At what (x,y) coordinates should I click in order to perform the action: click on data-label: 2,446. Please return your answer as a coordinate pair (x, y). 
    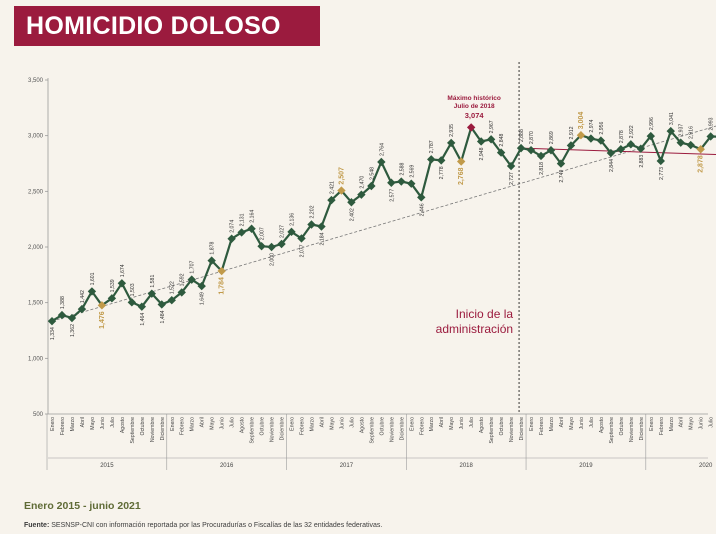
    Looking at the image, I should click on (422, 209).